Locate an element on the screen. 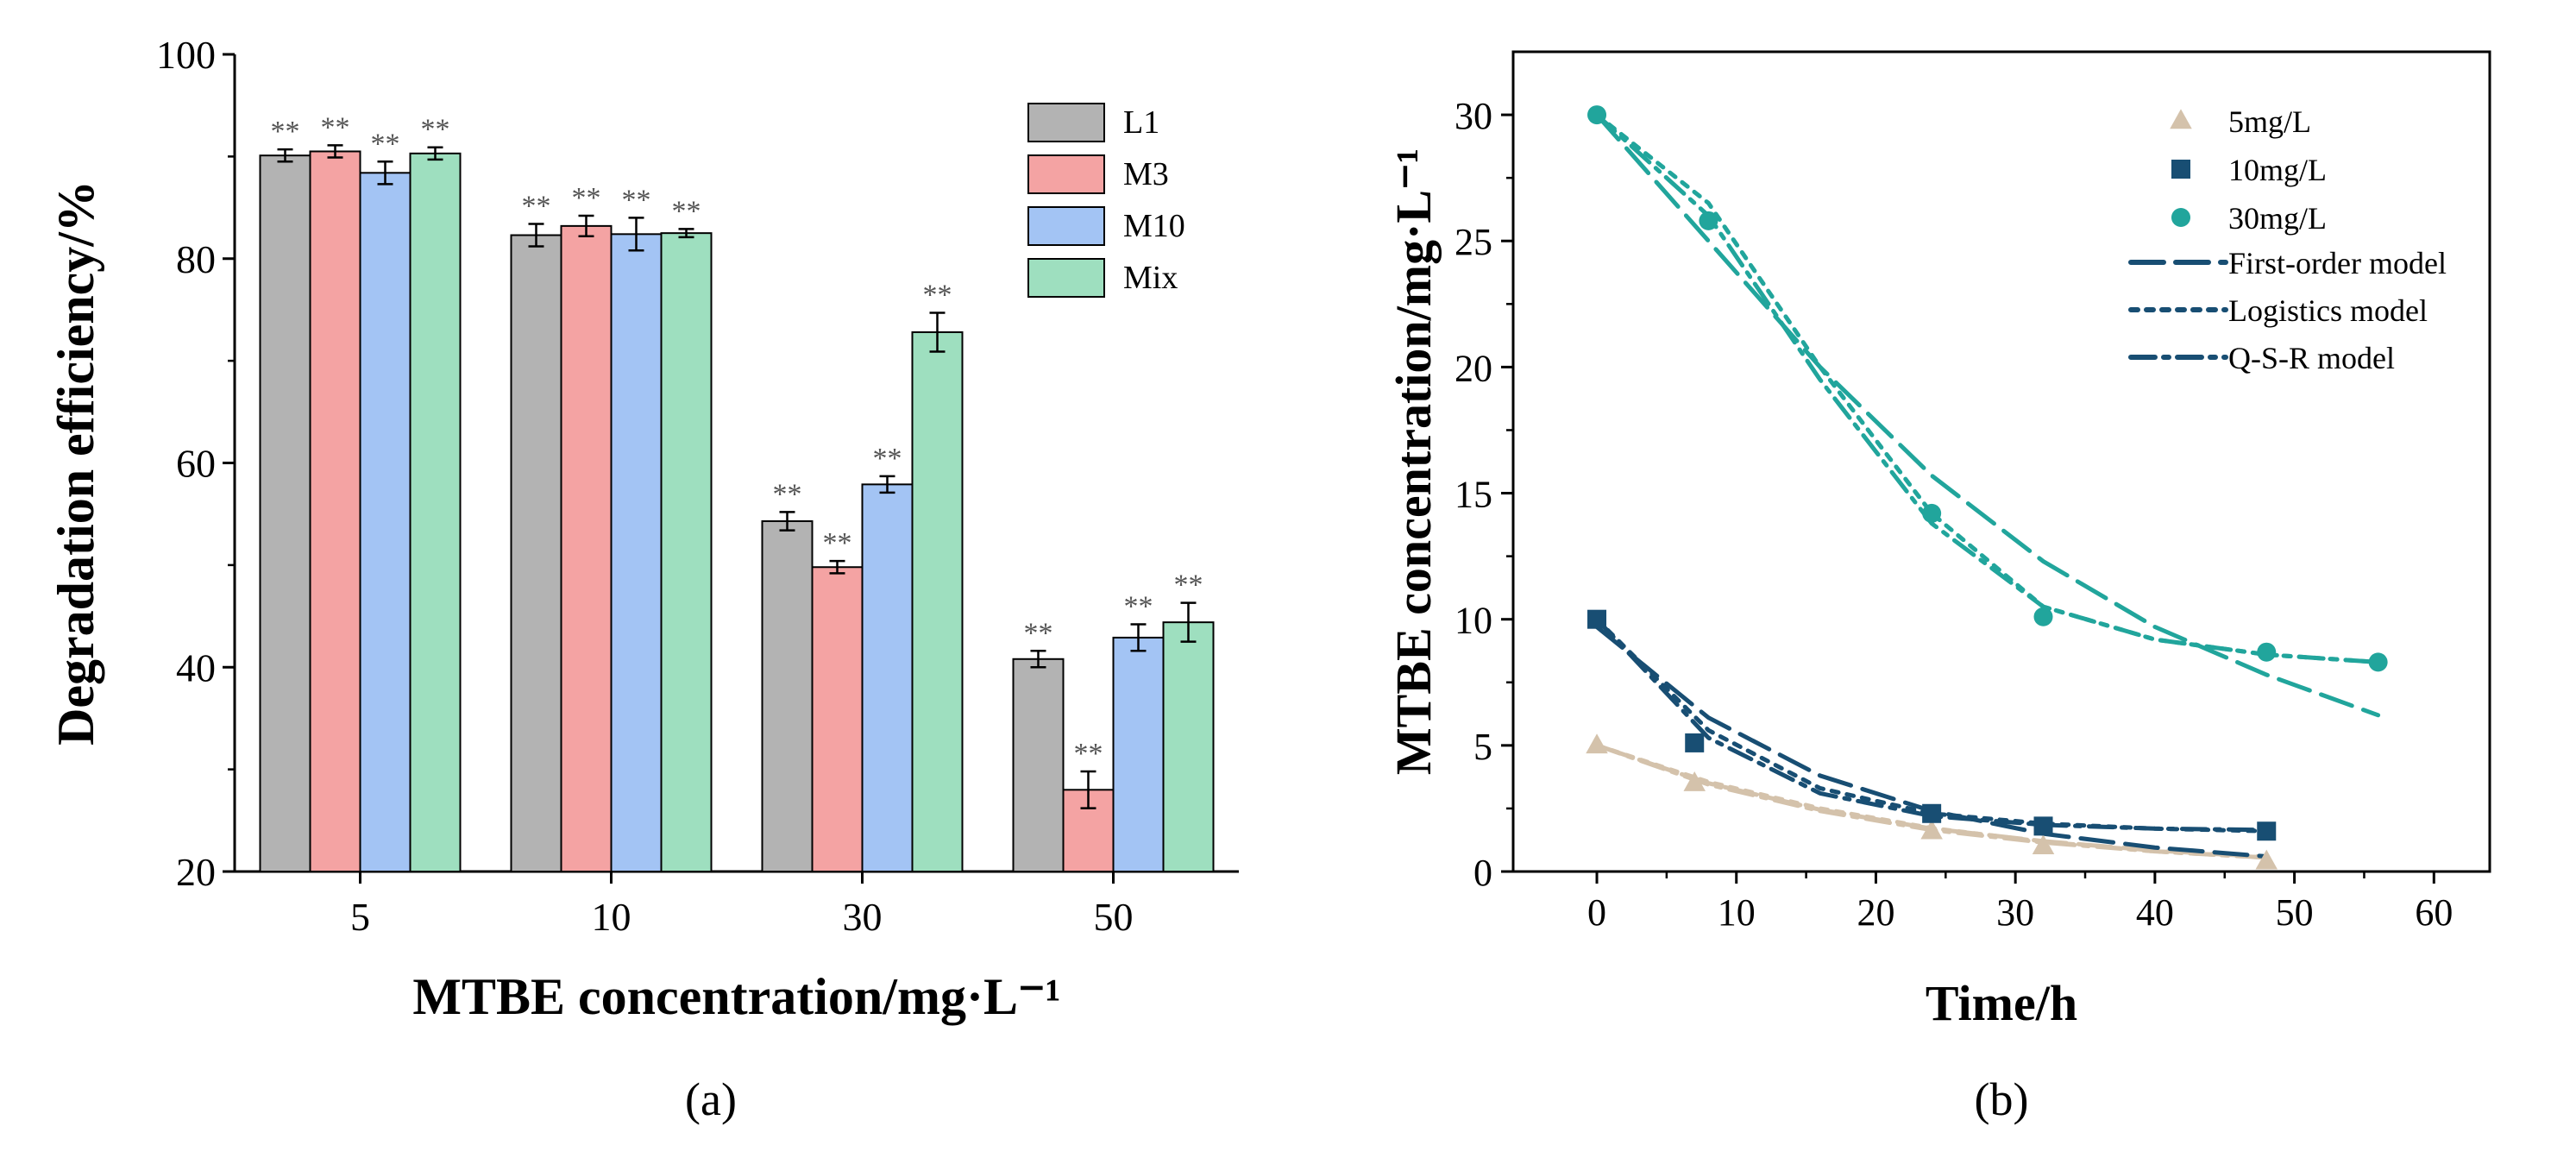 The height and width of the screenshot is (1158, 2576). legend-label: Q-S-R model is located at coordinates (2311, 358).